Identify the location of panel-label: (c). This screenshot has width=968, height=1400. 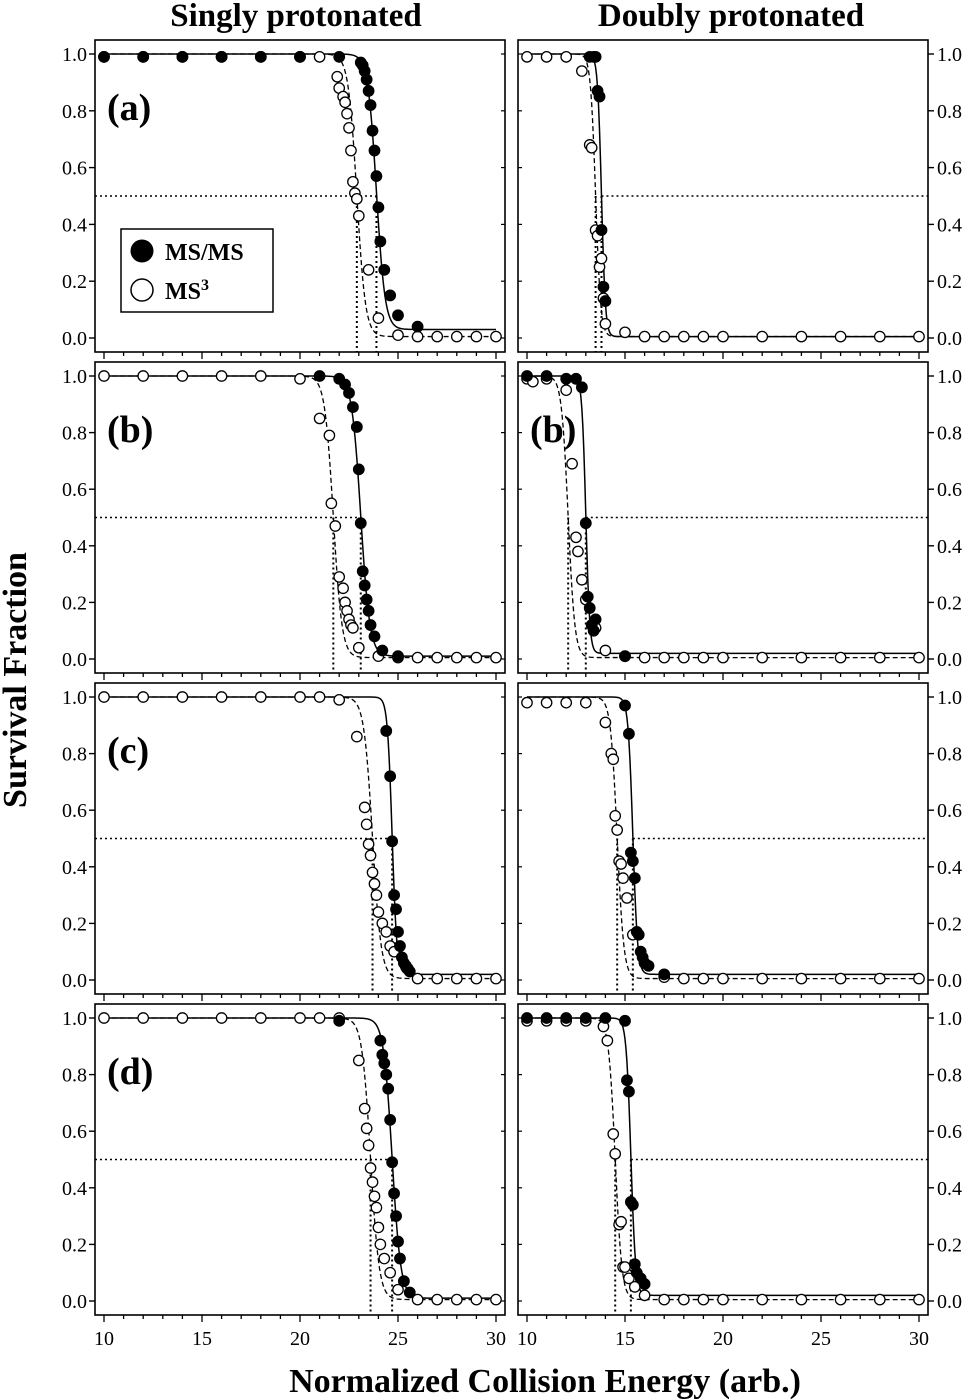
(128, 751).